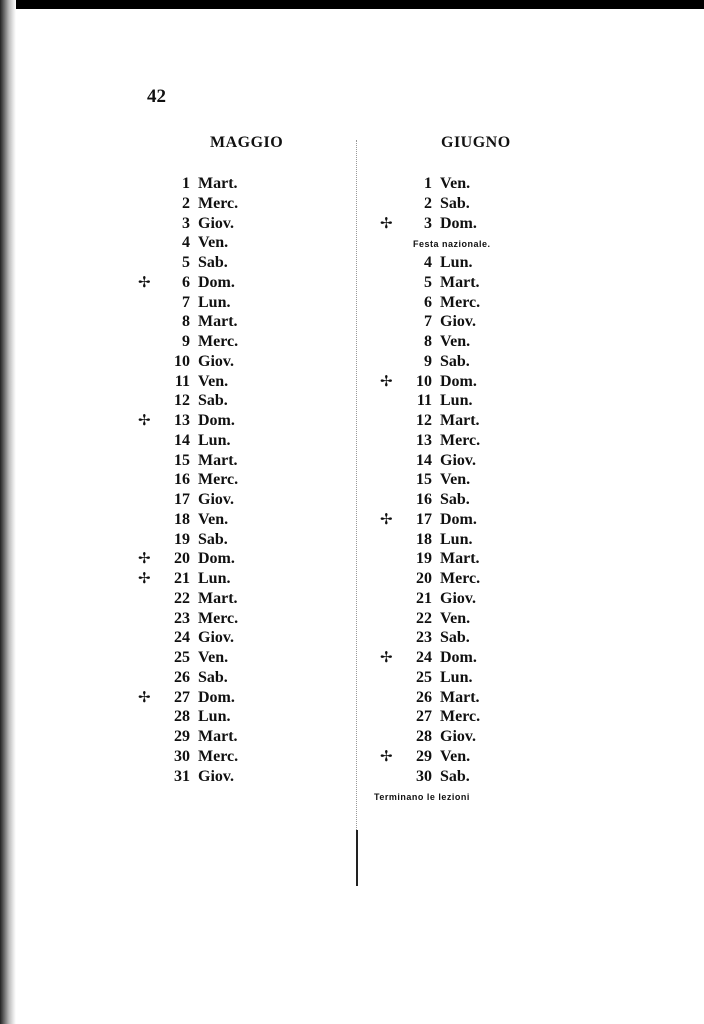  What do you see at coordinates (465, 559) in the screenshot?
I see `day-row: 19 Mart.` at bounding box center [465, 559].